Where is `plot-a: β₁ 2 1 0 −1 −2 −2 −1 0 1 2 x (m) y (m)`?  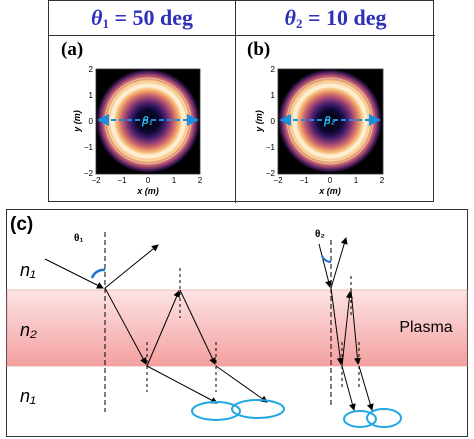
plot-a: β₁ 2 1 0 −1 −2 −2 −1 0 1 2 x (m) y (m) is located at coordinates (137, 130).